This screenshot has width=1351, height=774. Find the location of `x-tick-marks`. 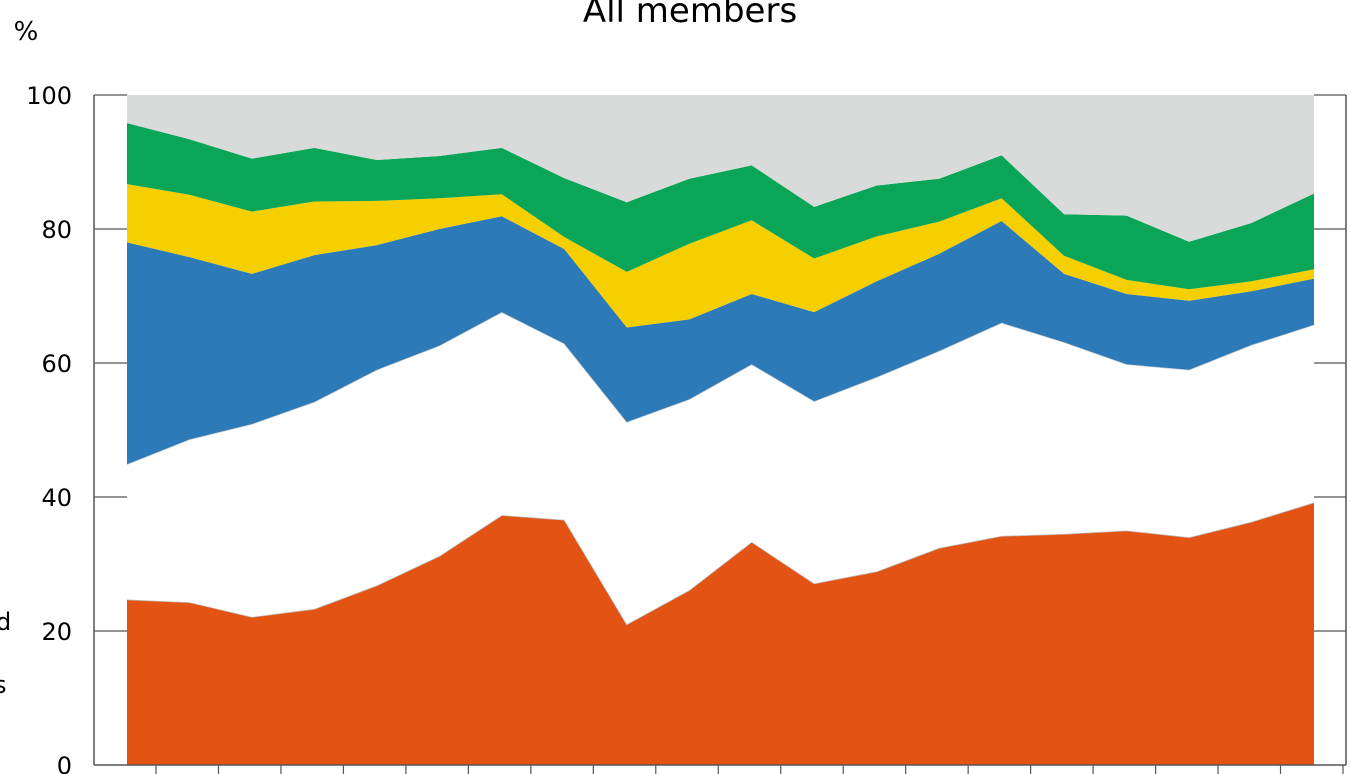

x-tick-marks is located at coordinates (749, 769).